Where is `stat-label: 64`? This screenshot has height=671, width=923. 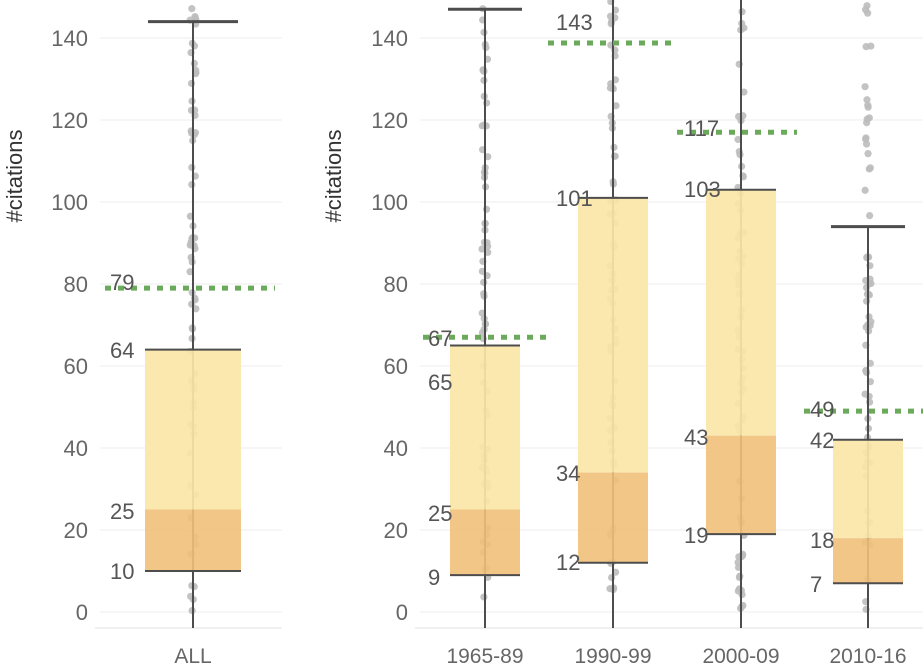
stat-label: 64 is located at coordinates (122, 350).